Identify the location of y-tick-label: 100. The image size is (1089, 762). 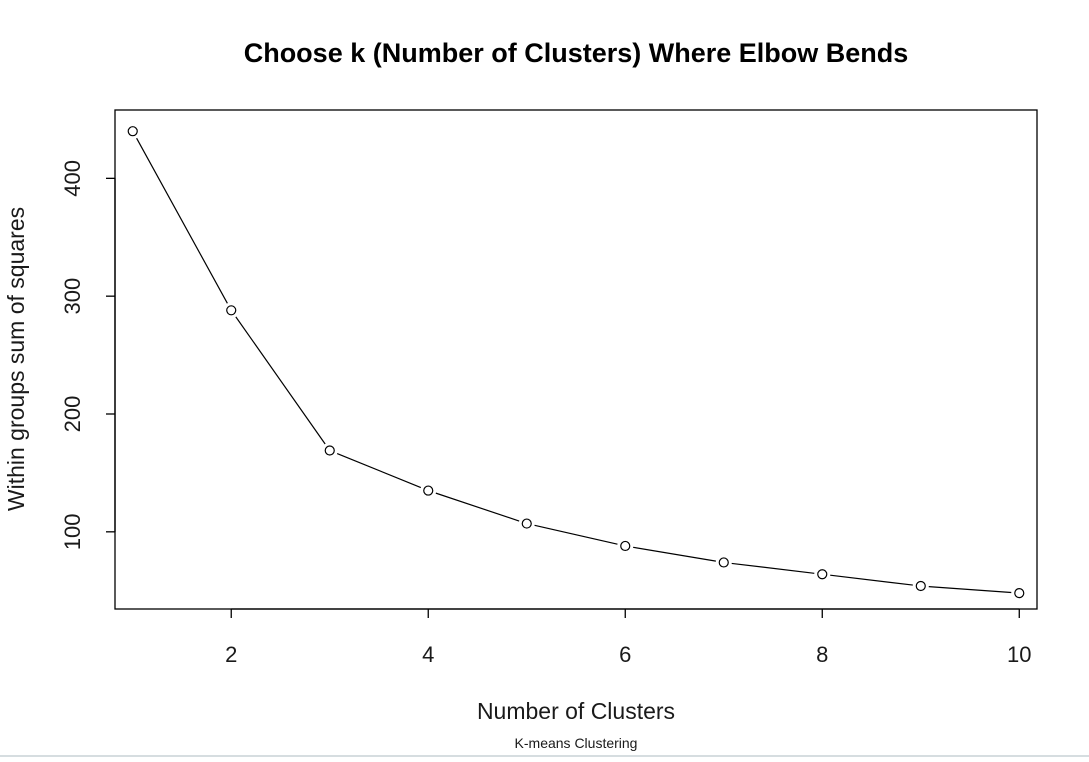
(72, 531).